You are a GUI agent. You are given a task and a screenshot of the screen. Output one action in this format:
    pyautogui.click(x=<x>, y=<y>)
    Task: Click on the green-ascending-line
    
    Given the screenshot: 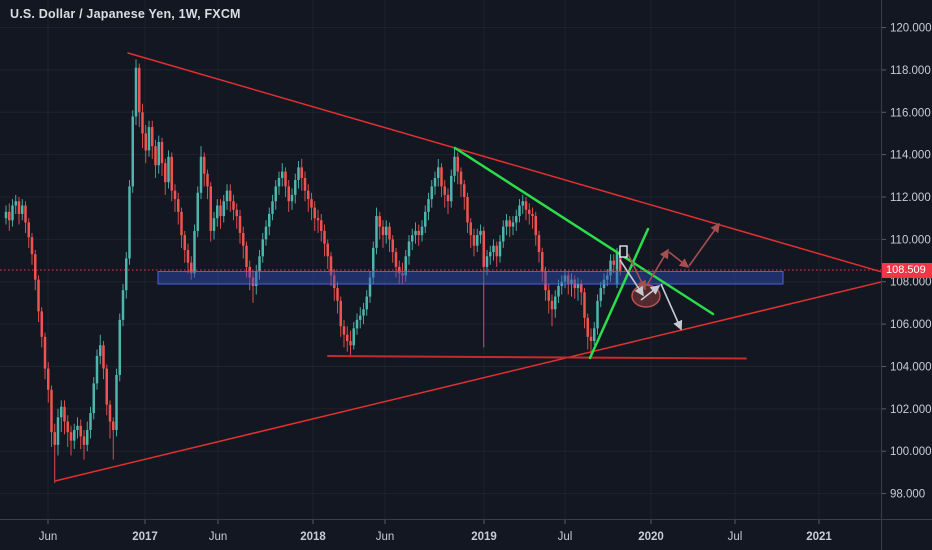 What is the action you would take?
    pyautogui.click(x=619, y=293)
    